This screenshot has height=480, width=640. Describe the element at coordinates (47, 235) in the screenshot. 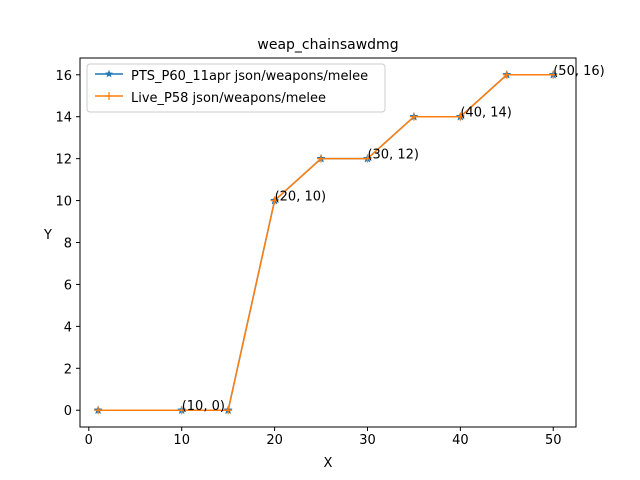

I see `y-axis-title: Y` at that location.